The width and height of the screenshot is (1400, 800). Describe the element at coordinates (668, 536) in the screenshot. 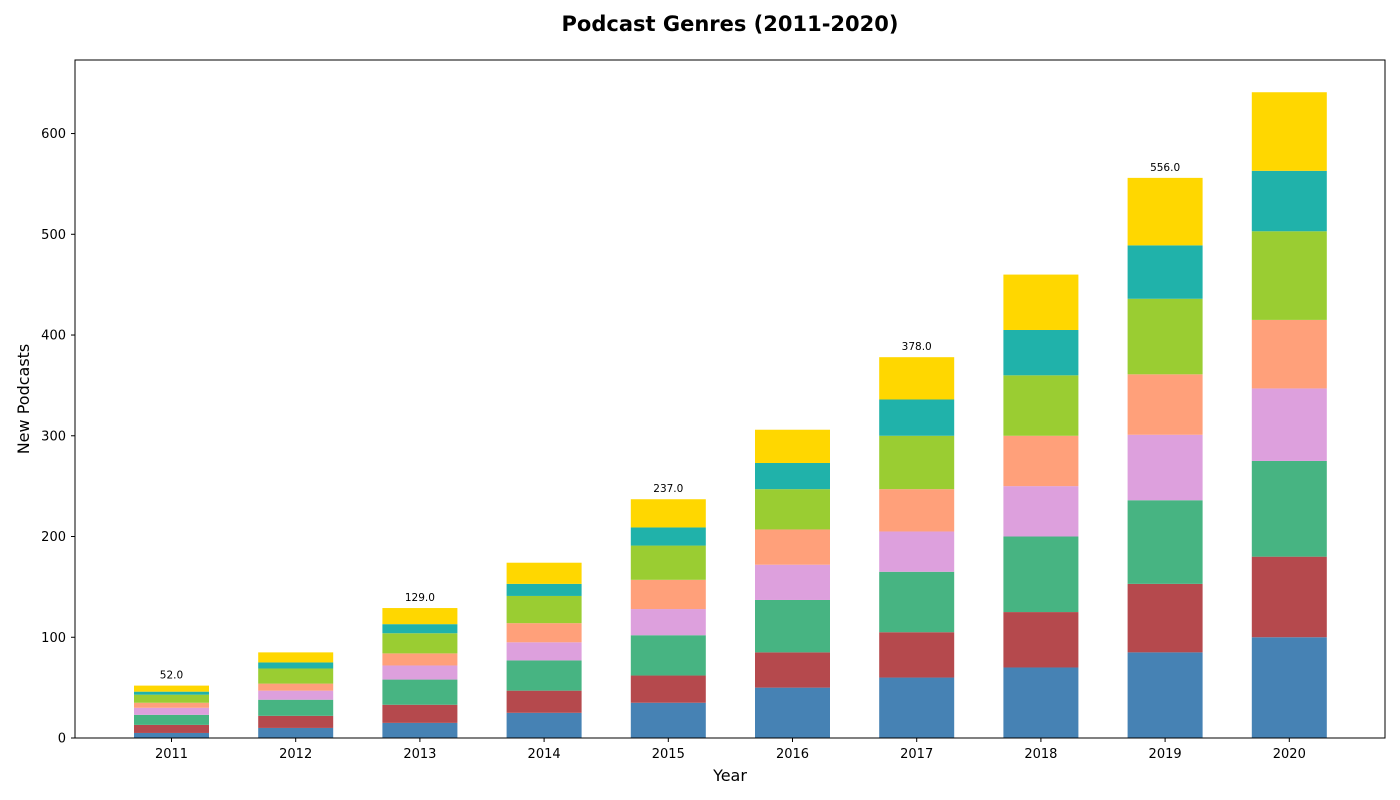

I see `bar-segment-2015-s7` at that location.